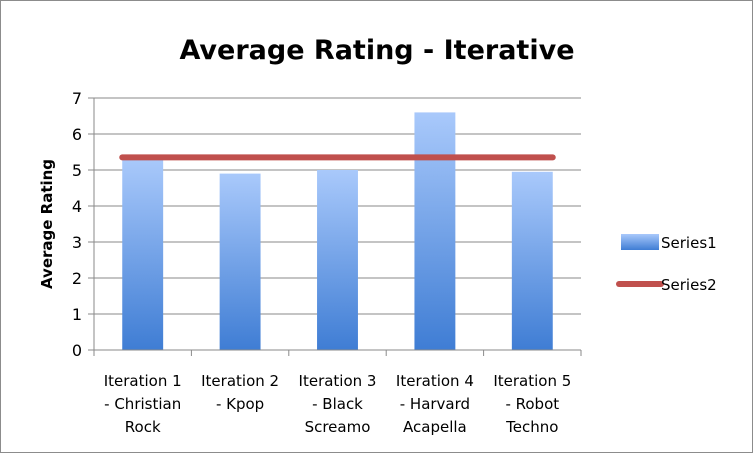 Image resolution: width=753 pixels, height=457 pixels. Describe the element at coordinates (77, 98) in the screenshot. I see `y-tick-label: 7` at that location.